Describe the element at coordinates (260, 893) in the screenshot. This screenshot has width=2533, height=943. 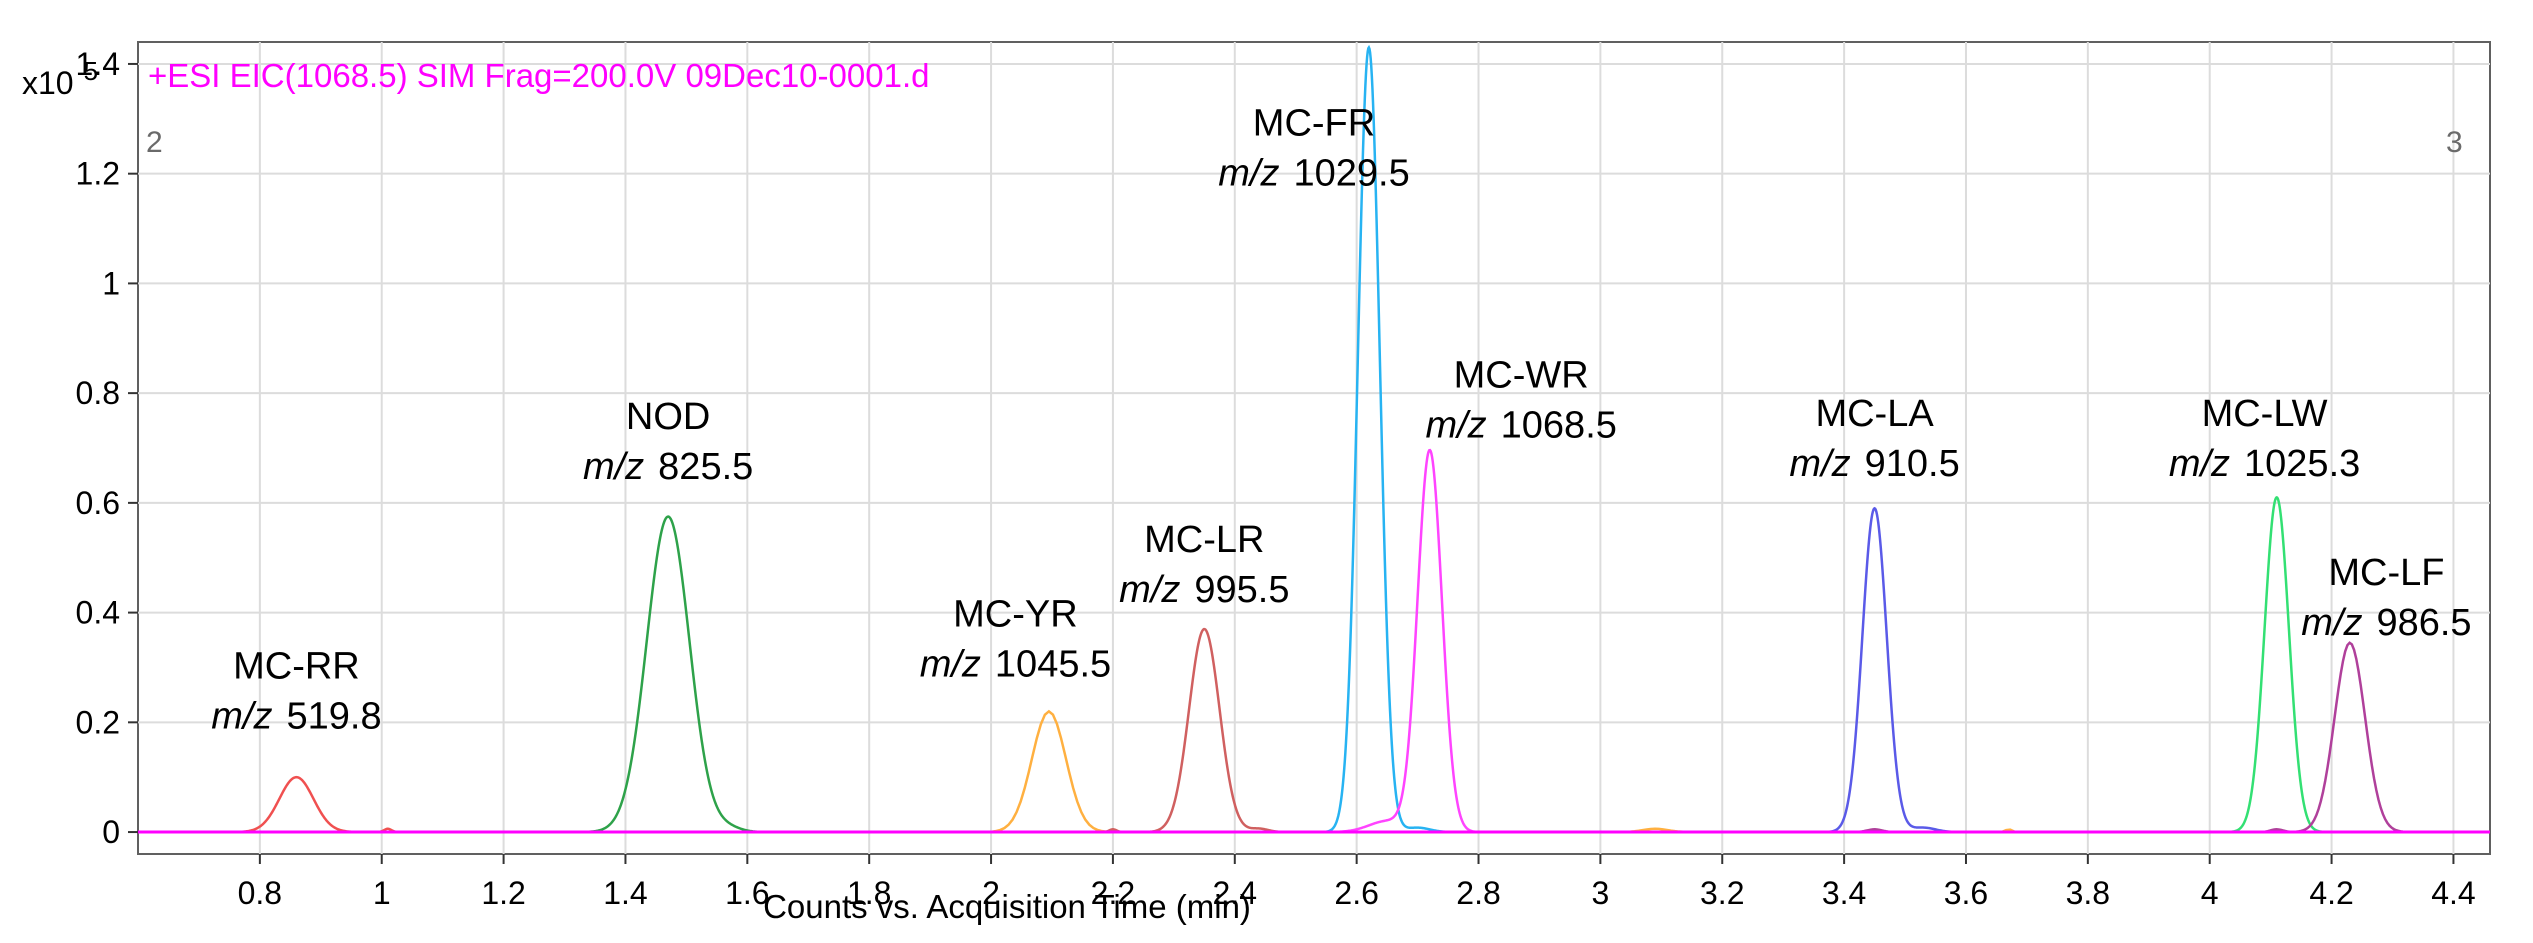
I see `x-tick-label: 0.8` at that location.